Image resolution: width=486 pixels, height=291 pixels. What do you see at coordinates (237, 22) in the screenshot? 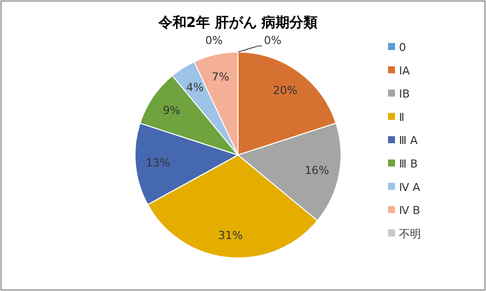
I see `chart-title: 令和2年 肝がん 病期分類` at bounding box center [237, 22].